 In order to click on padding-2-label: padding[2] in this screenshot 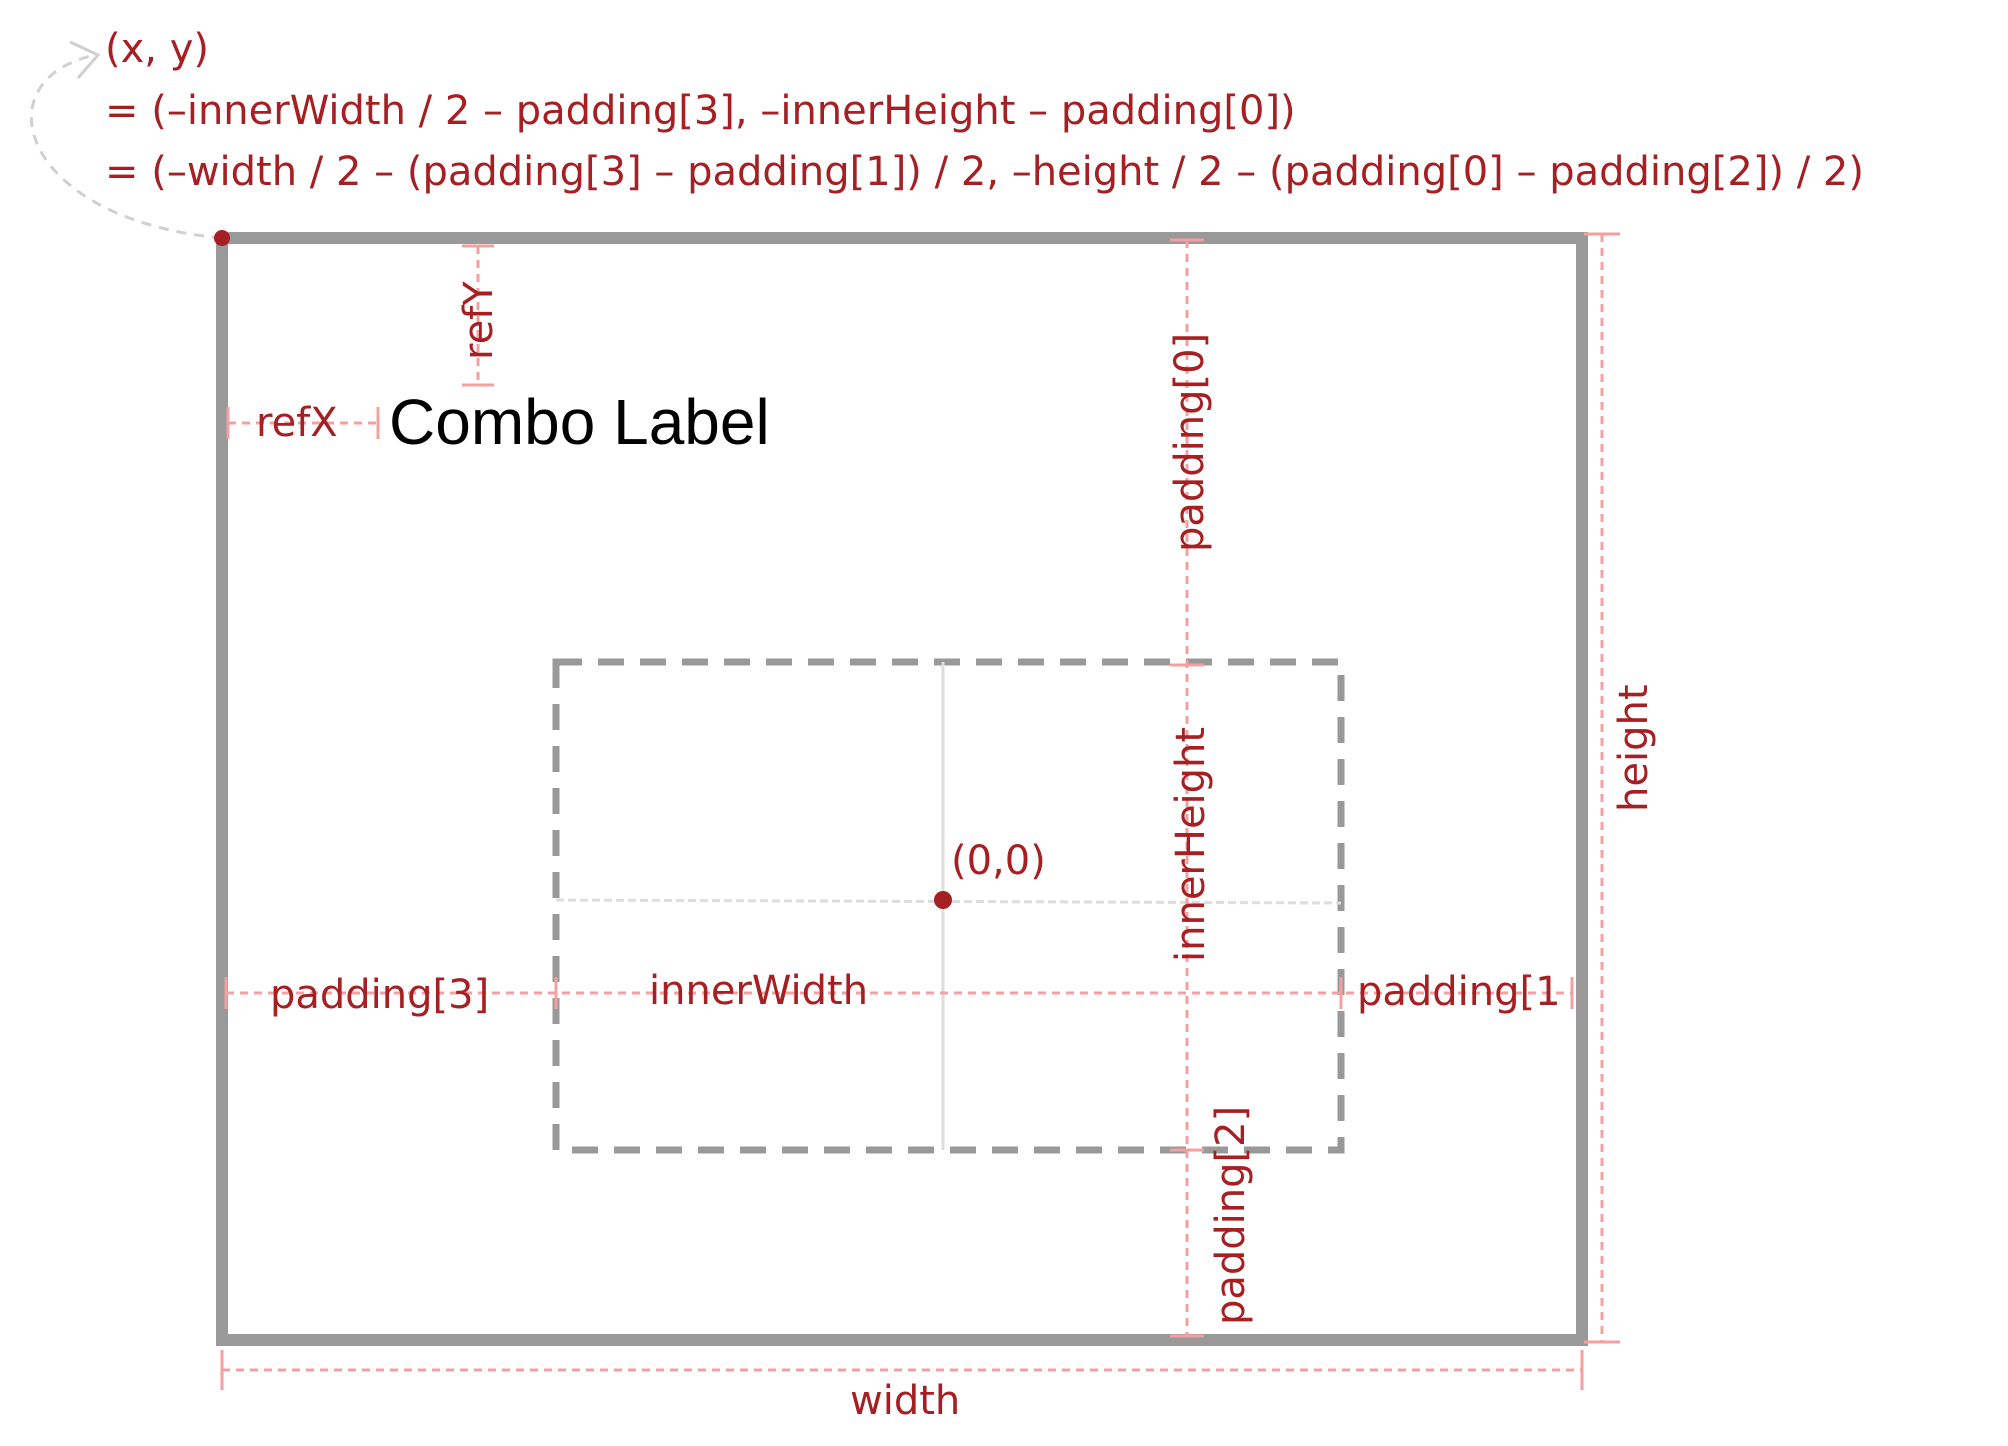, I will do `click(1231, 1215)`.